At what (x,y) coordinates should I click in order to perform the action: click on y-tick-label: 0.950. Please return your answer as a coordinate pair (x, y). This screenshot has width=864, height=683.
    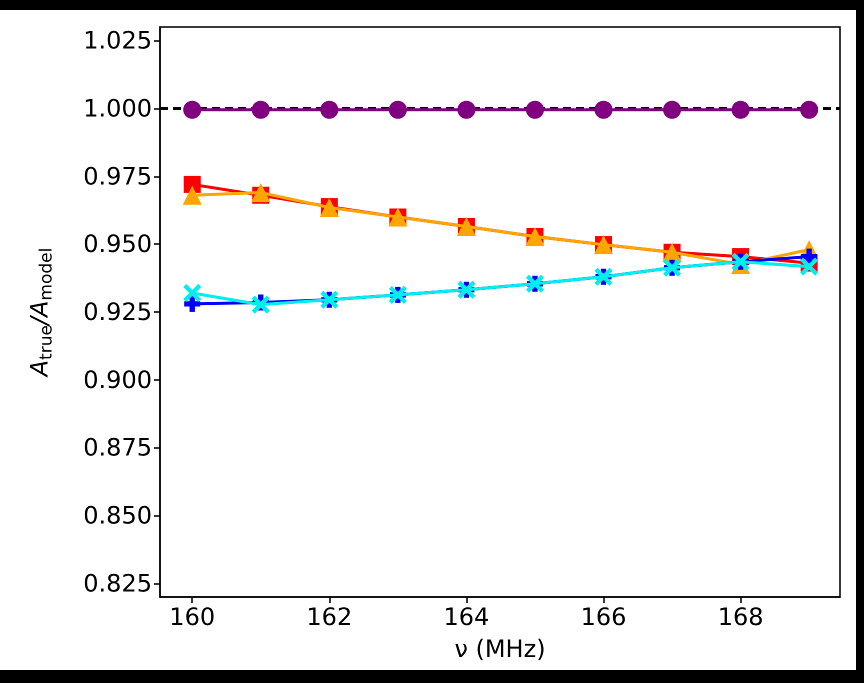
    Looking at the image, I should click on (117, 244).